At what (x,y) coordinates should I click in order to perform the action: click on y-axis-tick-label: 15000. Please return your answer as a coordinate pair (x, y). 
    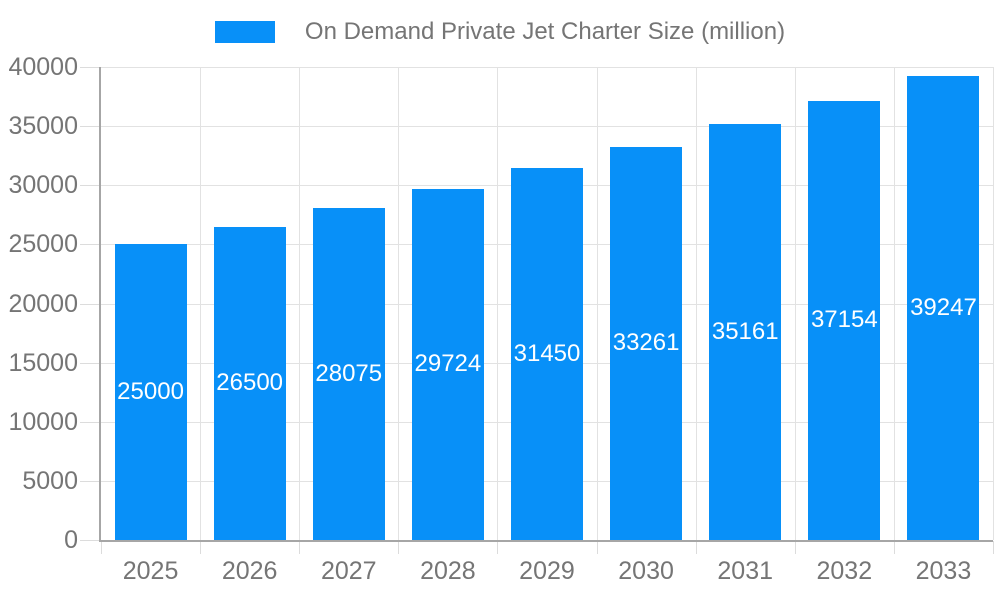
    Looking at the image, I should click on (43, 362).